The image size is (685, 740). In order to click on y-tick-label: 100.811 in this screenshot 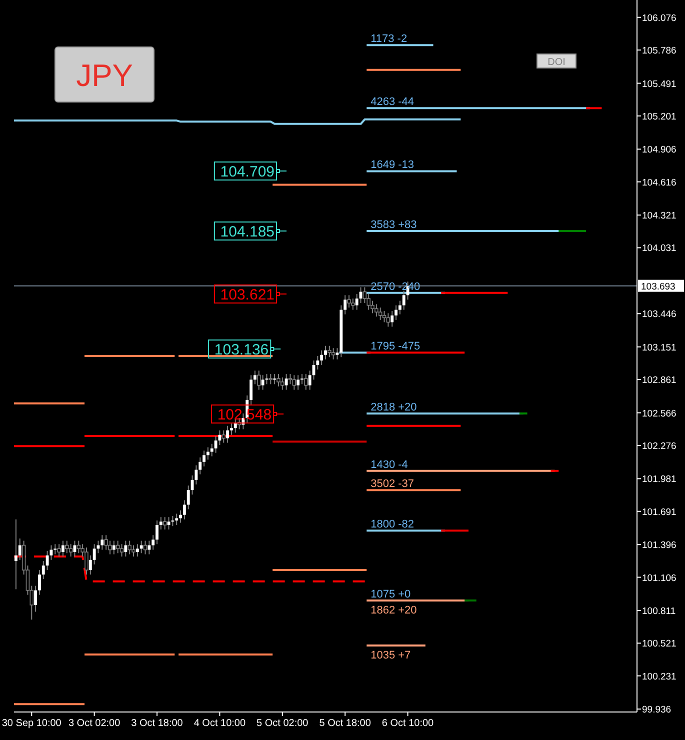, I will do `click(659, 611)`.